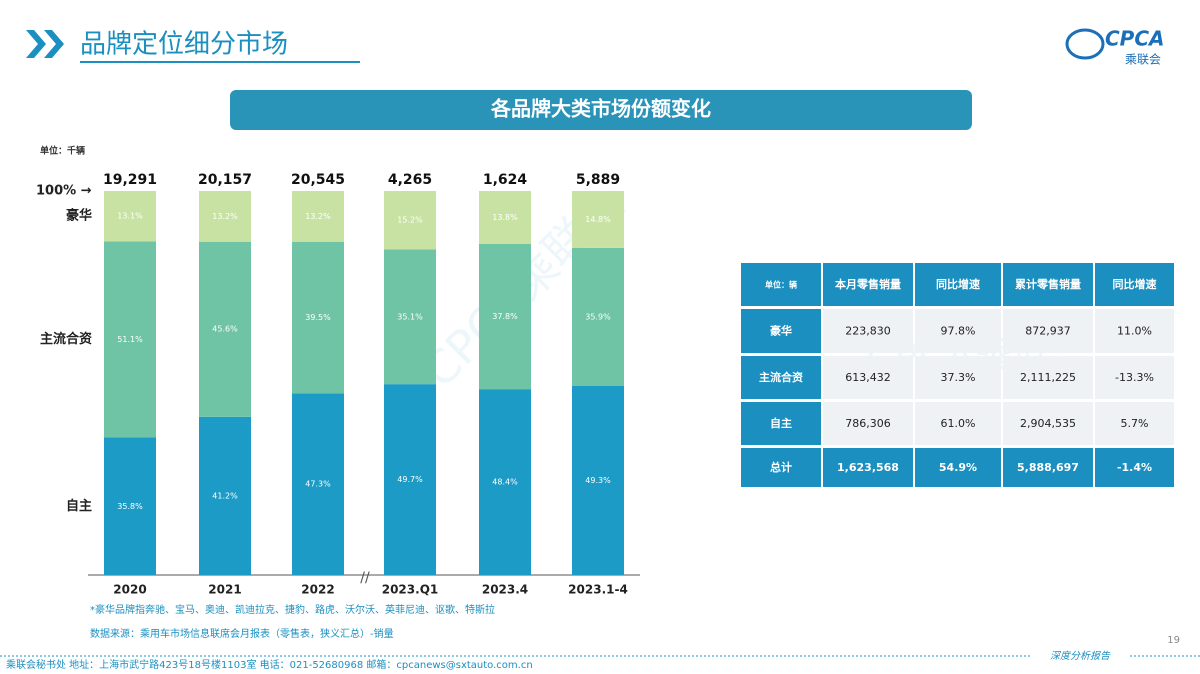  Describe the element at coordinates (318, 180) in the screenshot. I see `total-label: 20,545` at that location.